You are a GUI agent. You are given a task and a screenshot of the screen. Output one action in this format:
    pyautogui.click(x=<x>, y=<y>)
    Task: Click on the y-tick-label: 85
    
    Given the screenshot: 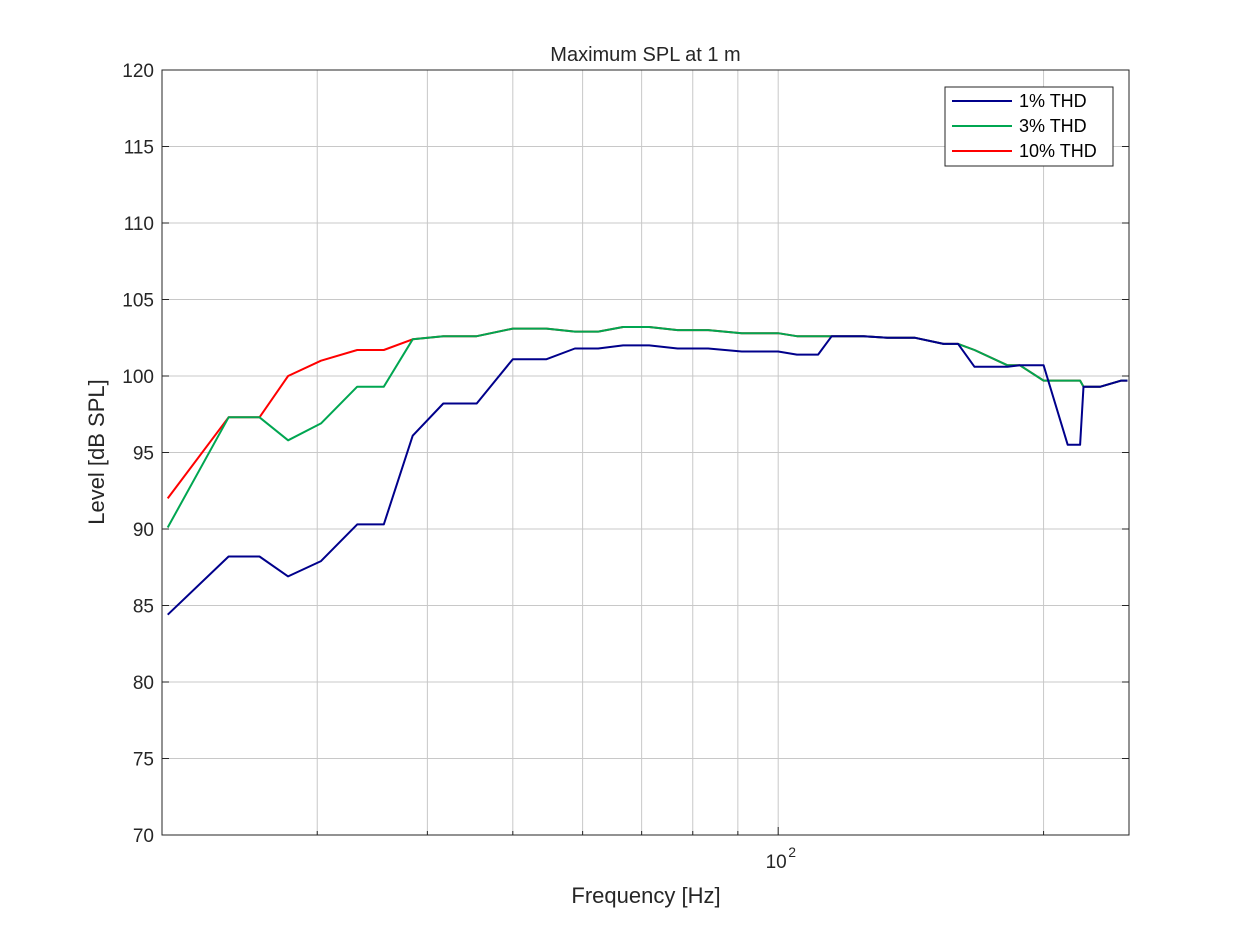 What is the action you would take?
    pyautogui.click(x=143, y=607)
    